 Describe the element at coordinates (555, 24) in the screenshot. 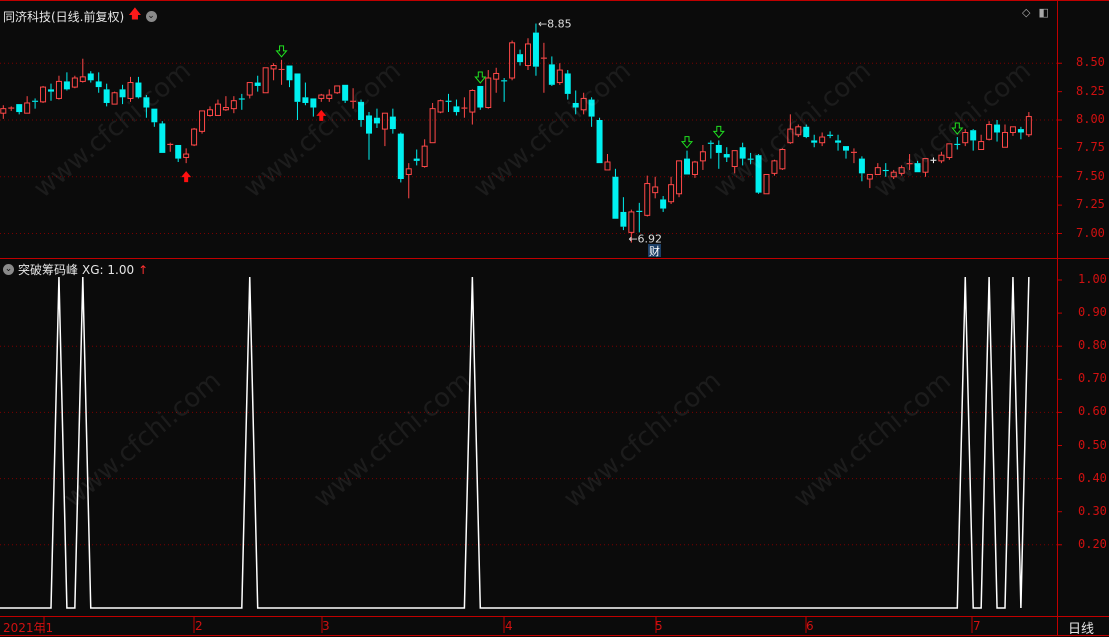

I see `high-price-label: ←8.85` at that location.